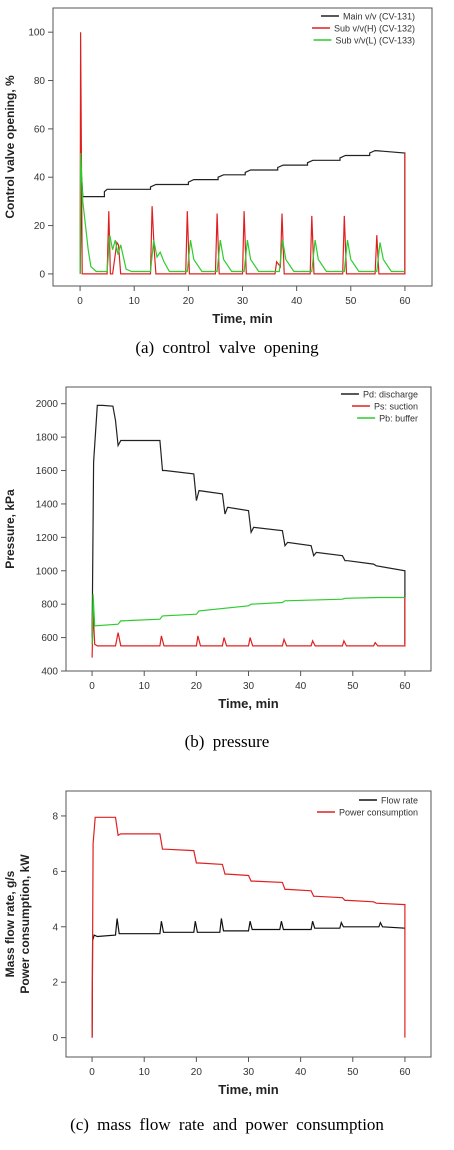  Describe the element at coordinates (399, 801) in the screenshot. I see `legend-label: Flow rate` at that location.